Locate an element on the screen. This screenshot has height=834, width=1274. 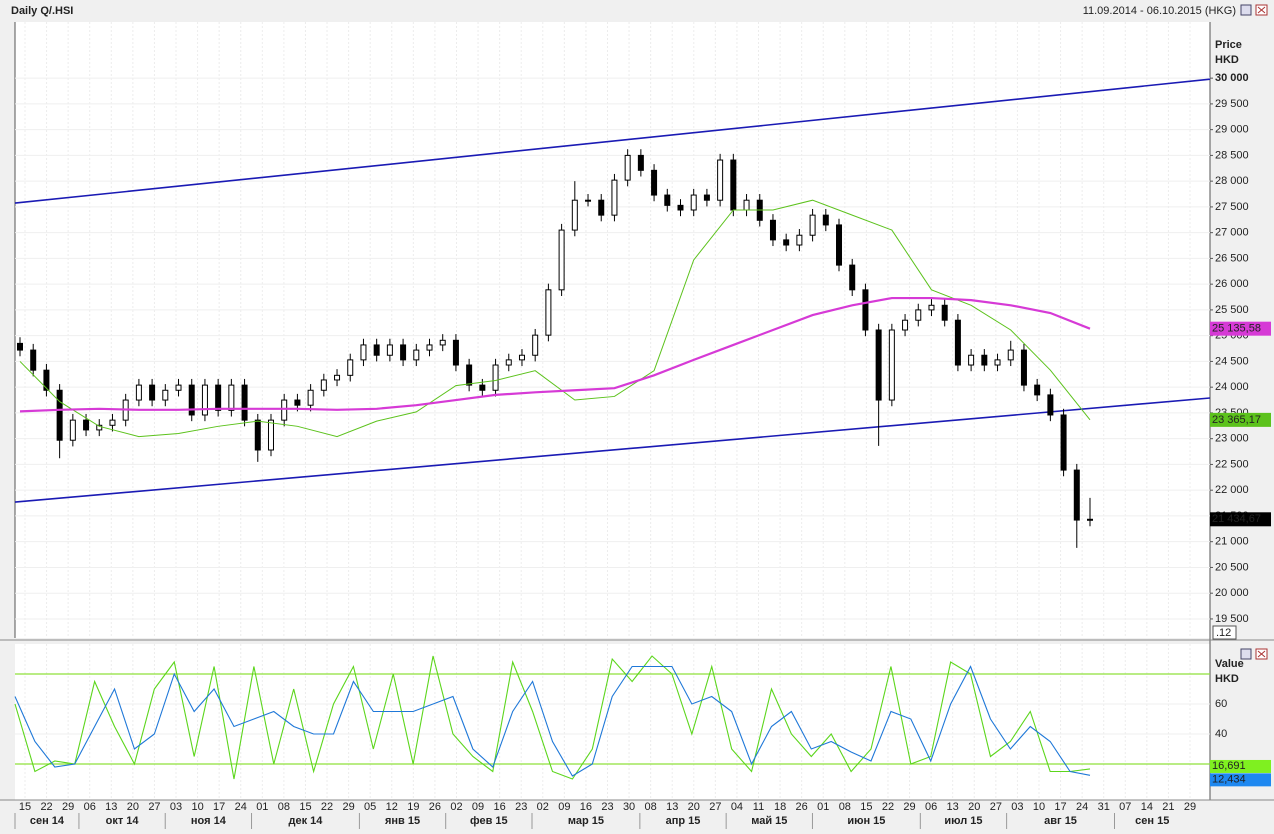
close-icon is located at coordinates (1261, 10).